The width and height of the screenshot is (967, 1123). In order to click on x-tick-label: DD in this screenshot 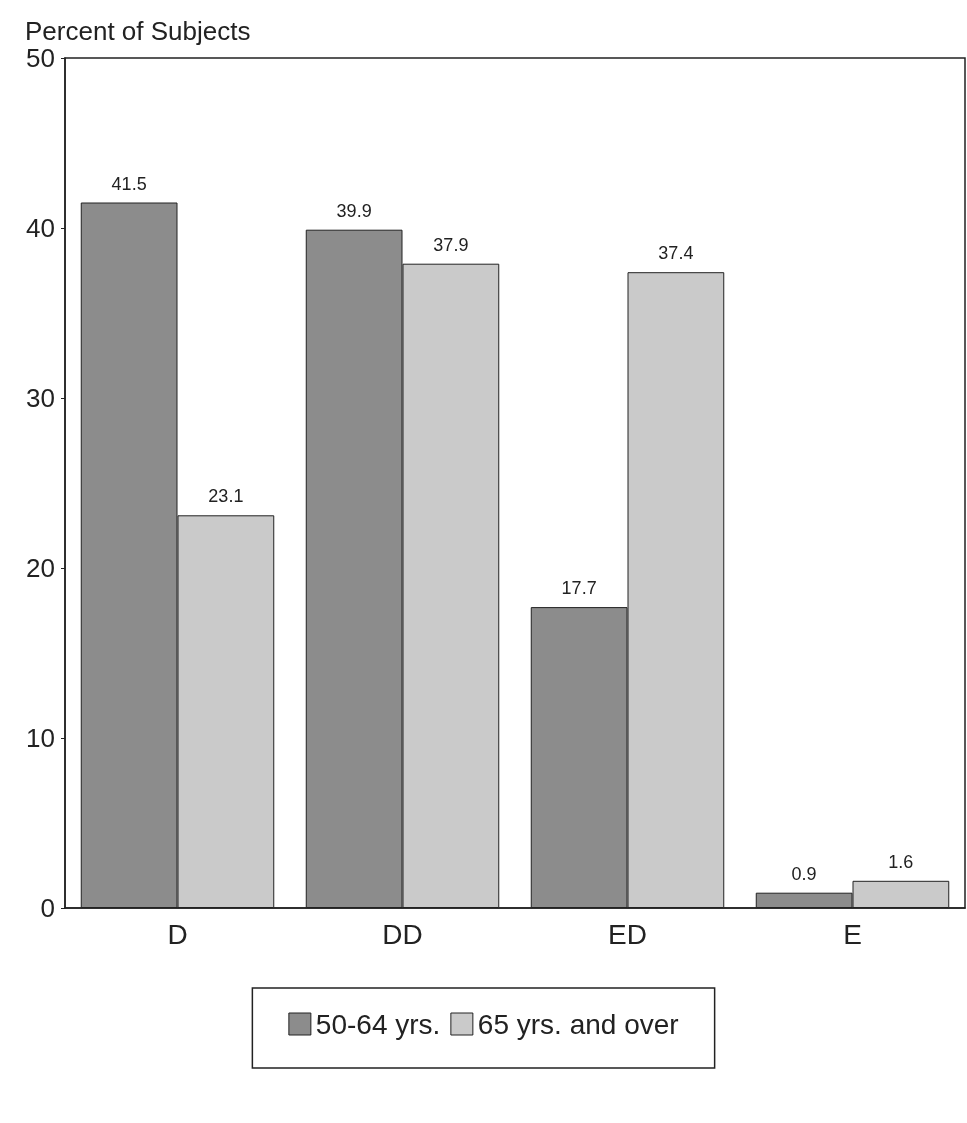, I will do `click(402, 934)`.